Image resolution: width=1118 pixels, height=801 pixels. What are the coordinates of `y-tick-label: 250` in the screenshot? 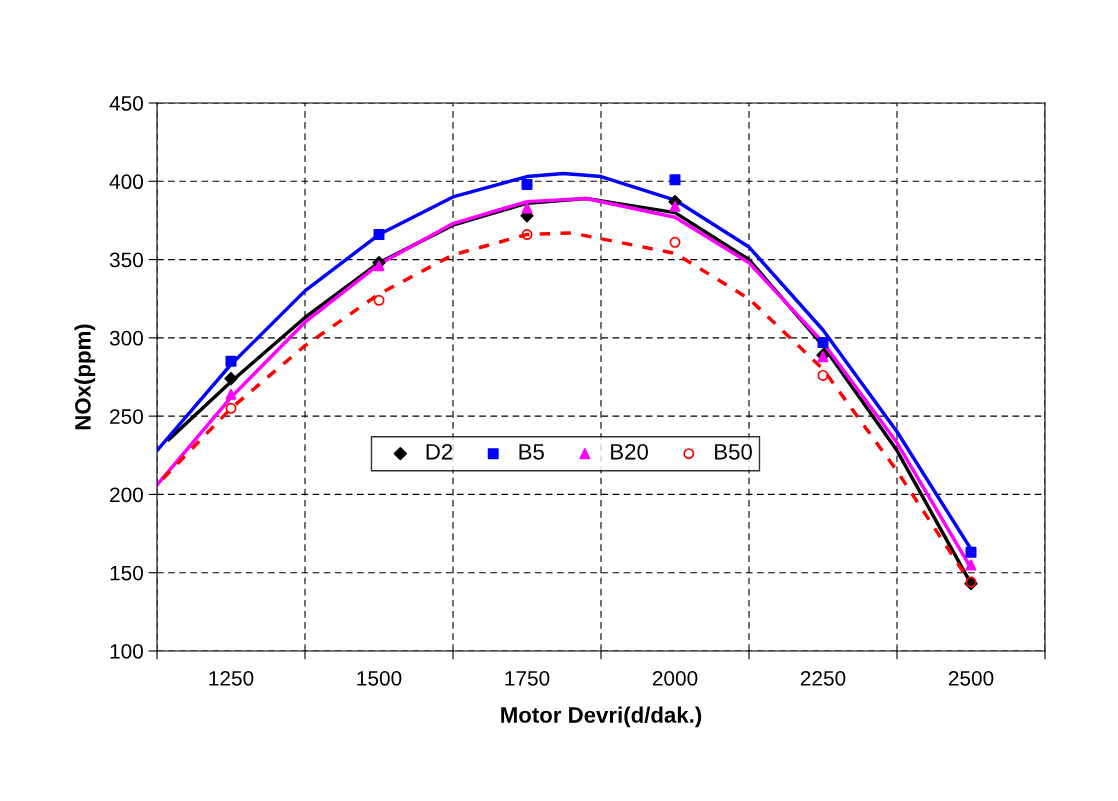 It's located at (126, 416).